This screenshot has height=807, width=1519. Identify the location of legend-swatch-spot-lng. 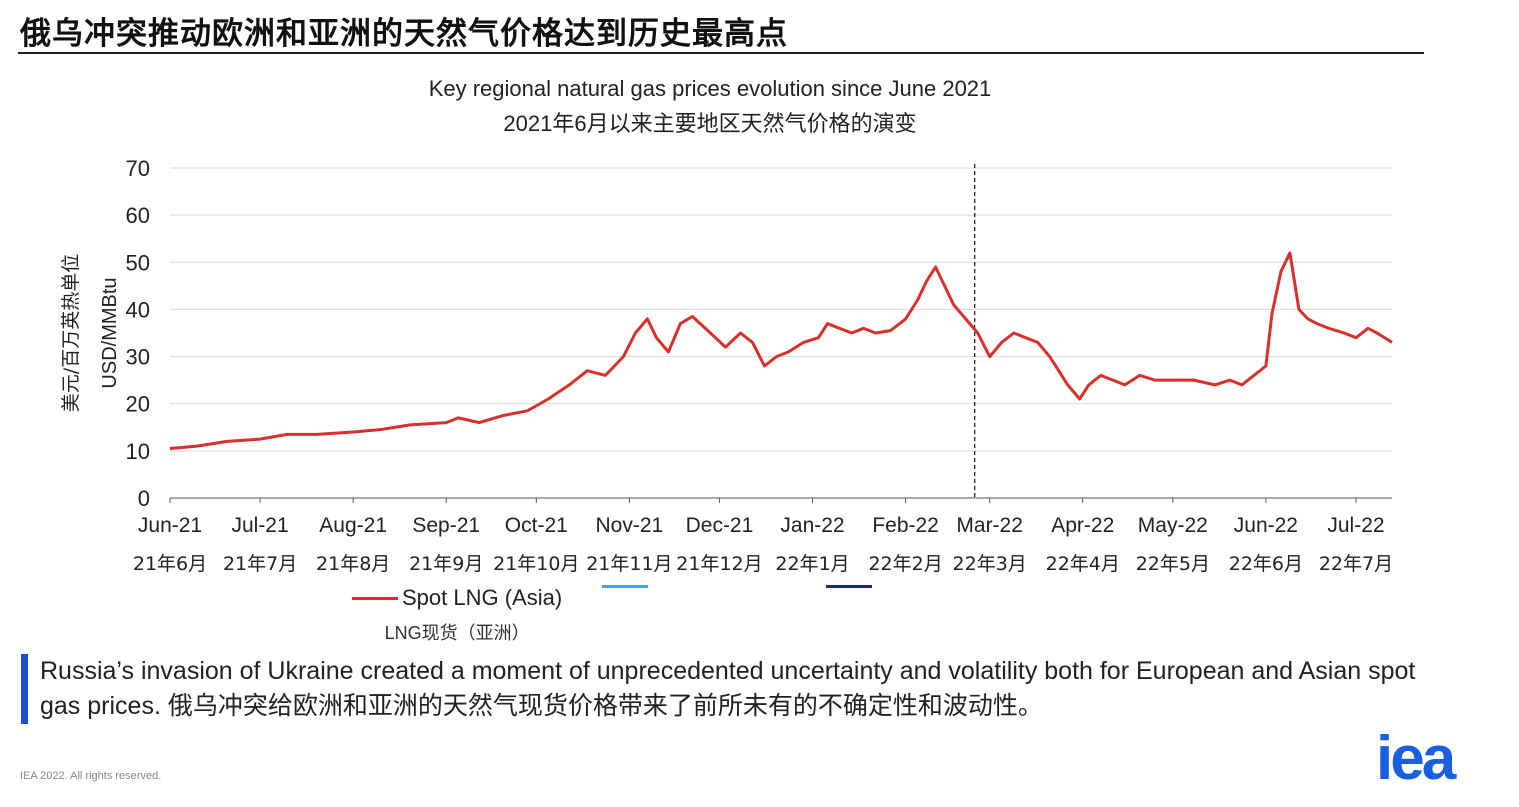
(375, 598).